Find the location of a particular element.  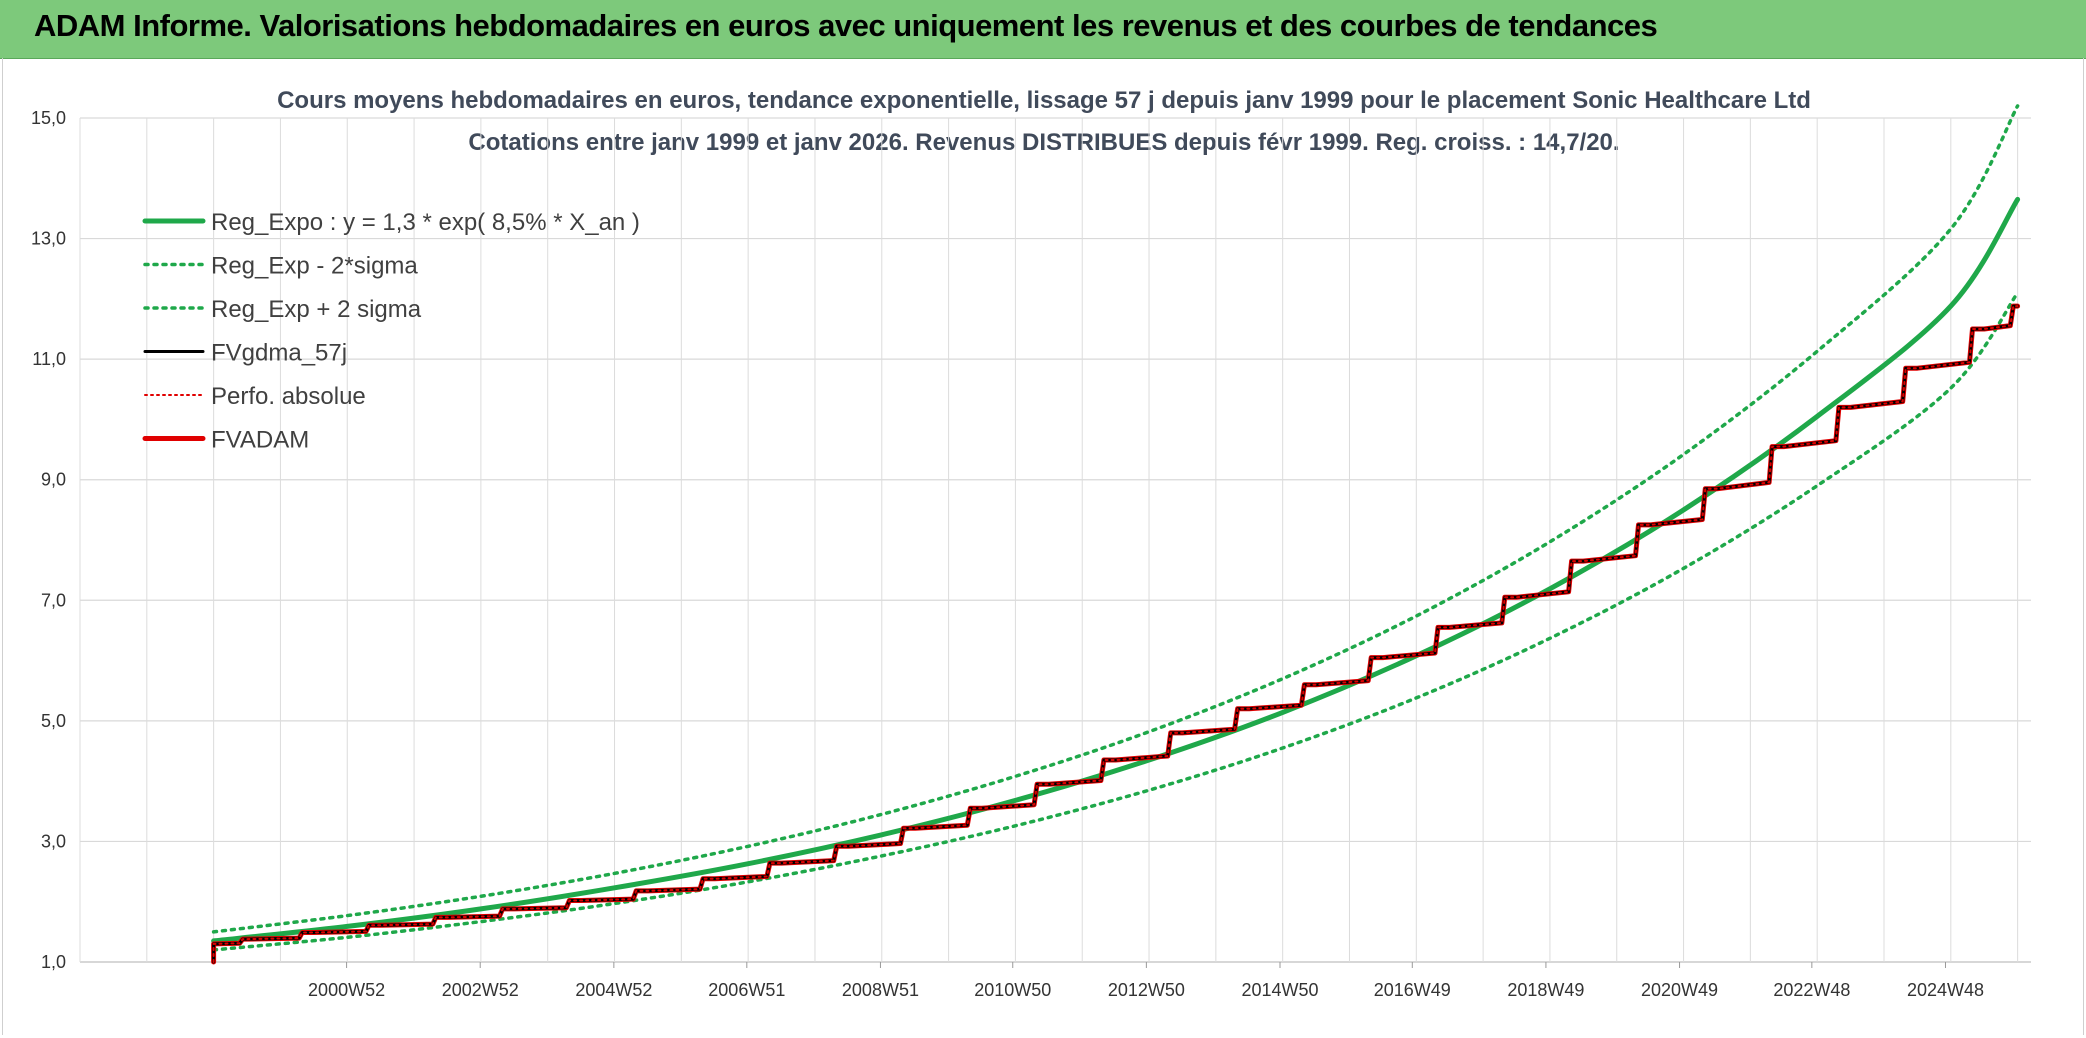

x-tick-label: 2002W52 is located at coordinates (480, 990).